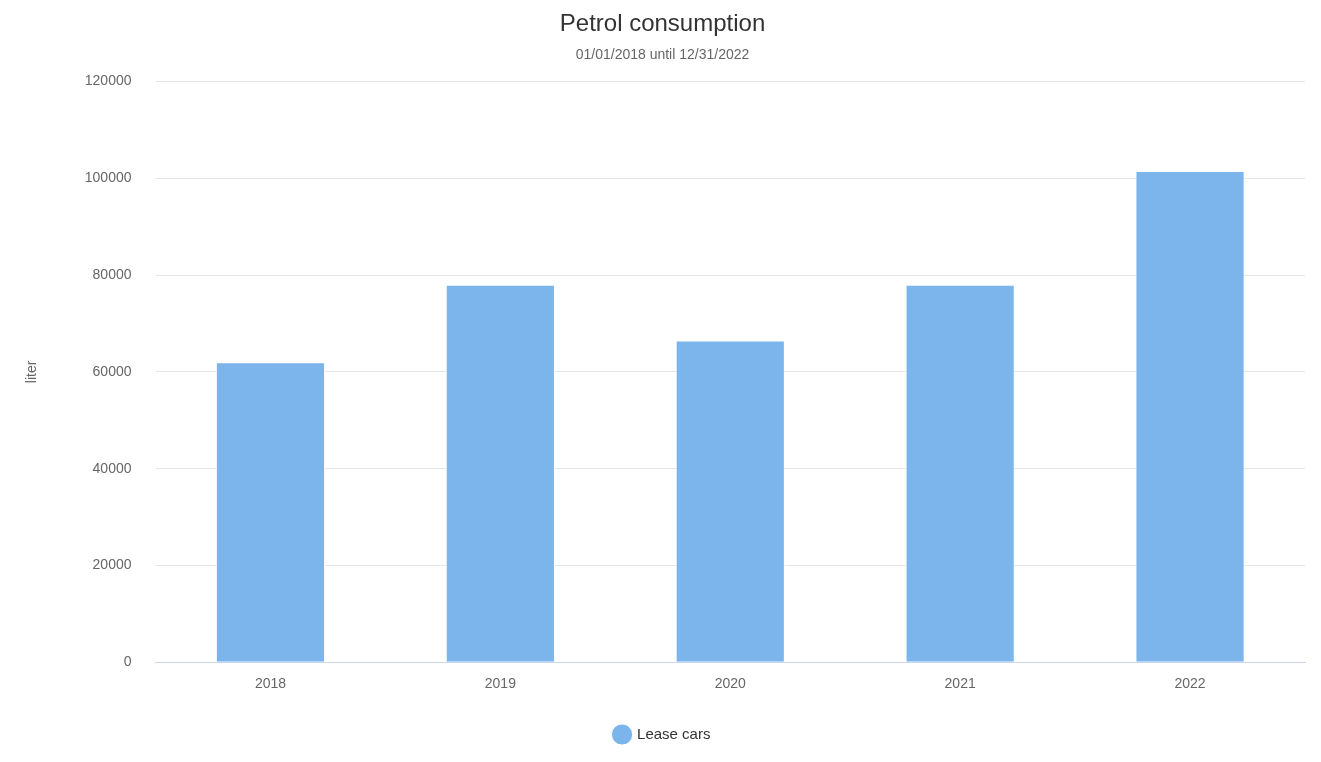 Image resolution: width=1321 pixels, height=762 pixels. Describe the element at coordinates (674, 733) in the screenshot. I see `legend-label: Lease cars` at that location.